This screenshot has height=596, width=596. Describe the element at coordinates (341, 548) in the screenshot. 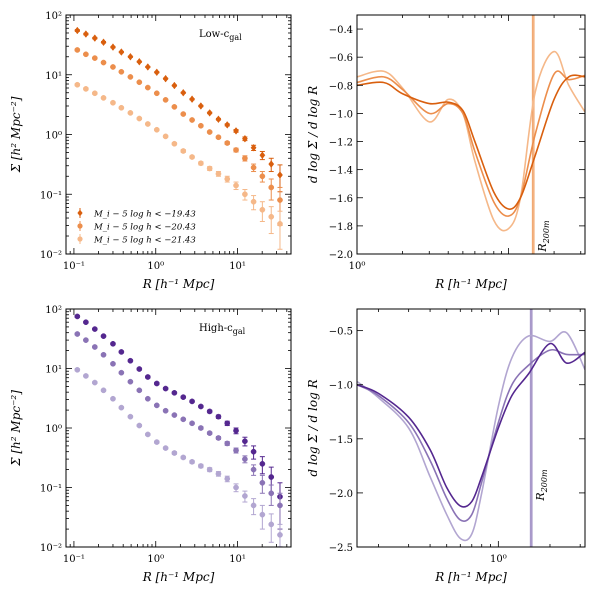

I see `y-tick-label: −2.5` at that location.